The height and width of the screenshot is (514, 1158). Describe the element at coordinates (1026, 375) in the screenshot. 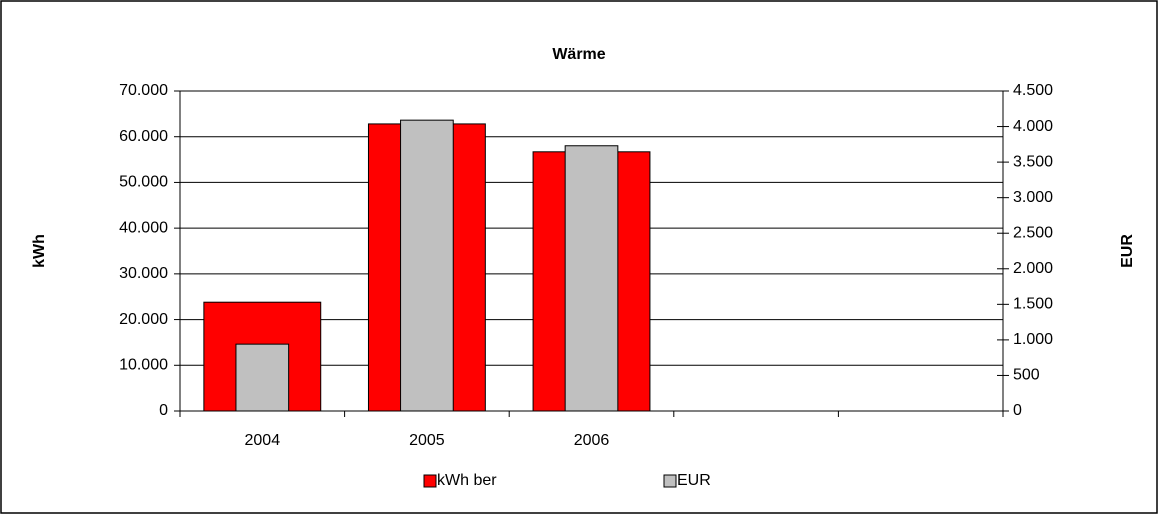

I see `y2-tick-label: 500` at that location.